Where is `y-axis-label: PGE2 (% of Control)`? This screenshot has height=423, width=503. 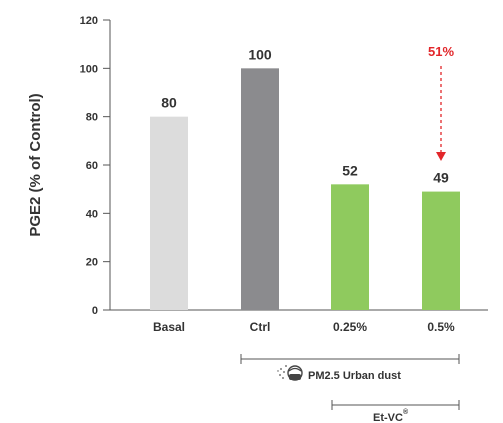
y-axis-label: PGE2 (% of Control) is located at coordinates (35, 164).